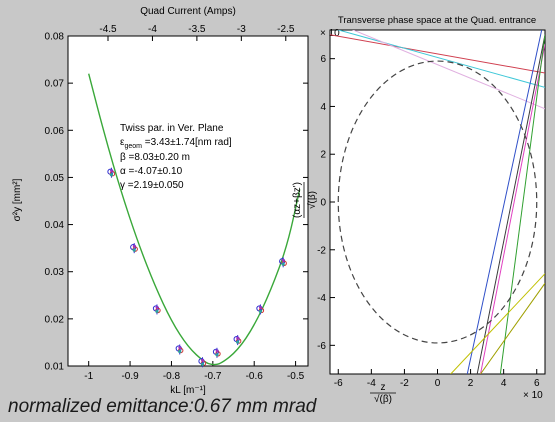 The width and height of the screenshot is (555, 422). I want to click on right-y-tick-label: 2, so click(323, 155).